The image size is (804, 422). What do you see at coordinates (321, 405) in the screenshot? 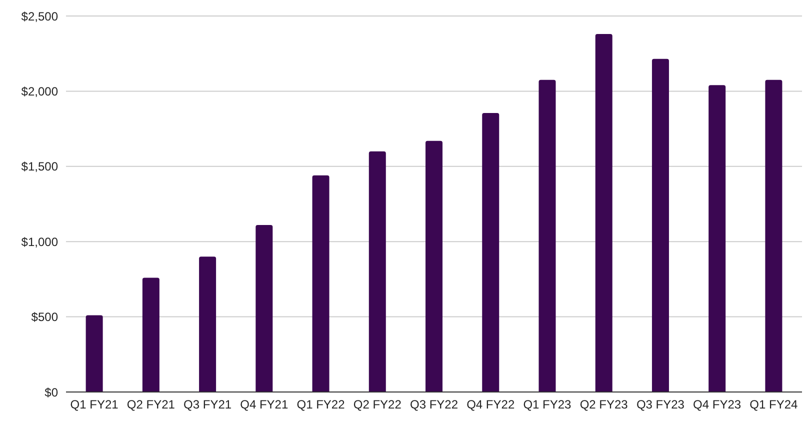
I see `x-tick-label: Q1 FY22` at bounding box center [321, 405].